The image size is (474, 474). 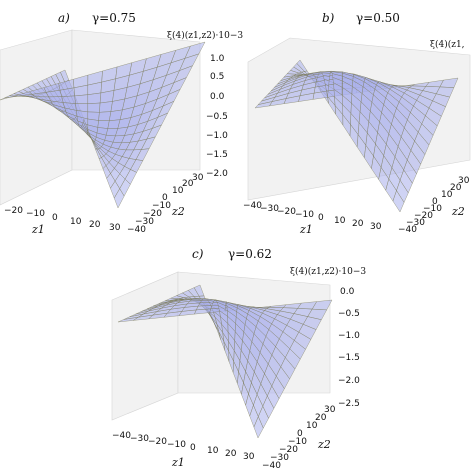 I want to click on panel-a-zticks: 1.0 0.5 0.0 −0.5 −1.0 −1.5 −2.0, so click(x=217, y=116).